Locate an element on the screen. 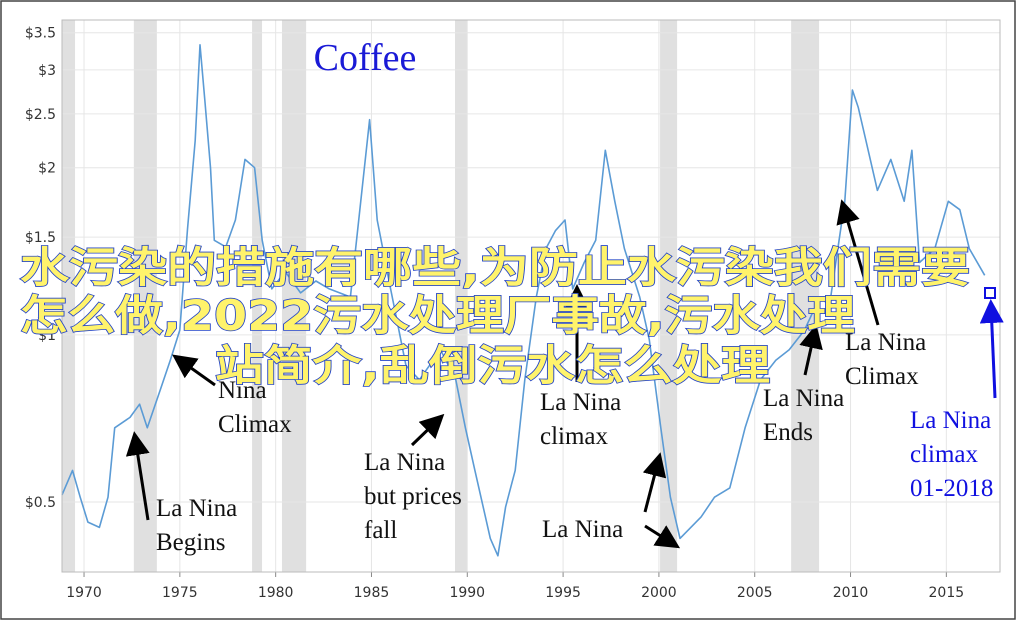 This screenshot has height=620, width=1016. x-tick-label: 2000 is located at coordinates (659, 593).